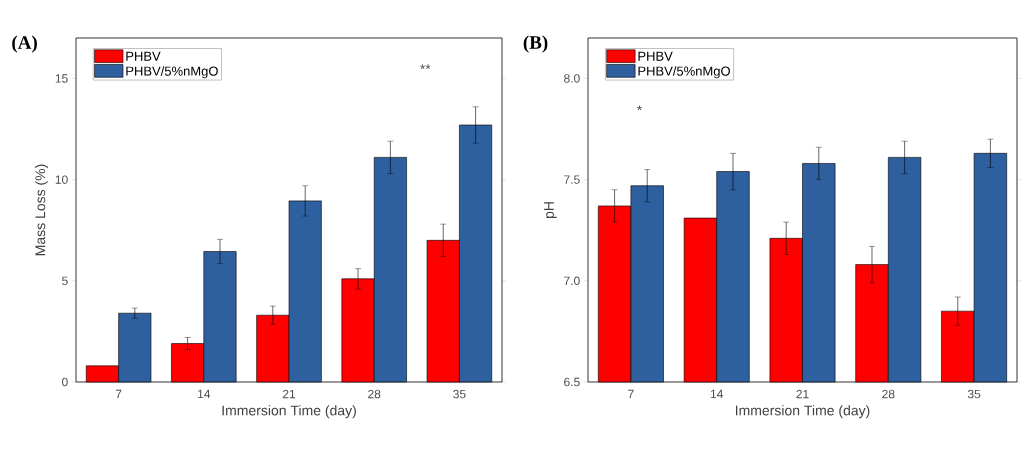 The width and height of the screenshot is (1030, 449). What do you see at coordinates (24, 44) in the screenshot?
I see `chart-title: (A)` at bounding box center [24, 44].